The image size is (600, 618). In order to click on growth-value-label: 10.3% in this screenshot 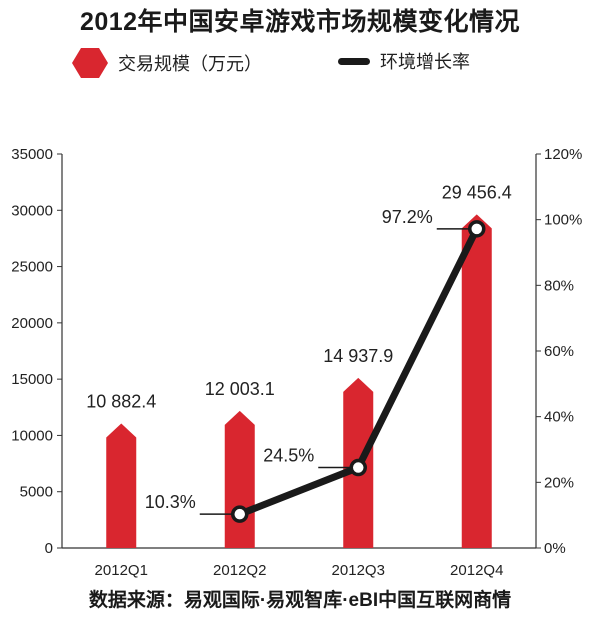, I will do `click(170, 502)`.